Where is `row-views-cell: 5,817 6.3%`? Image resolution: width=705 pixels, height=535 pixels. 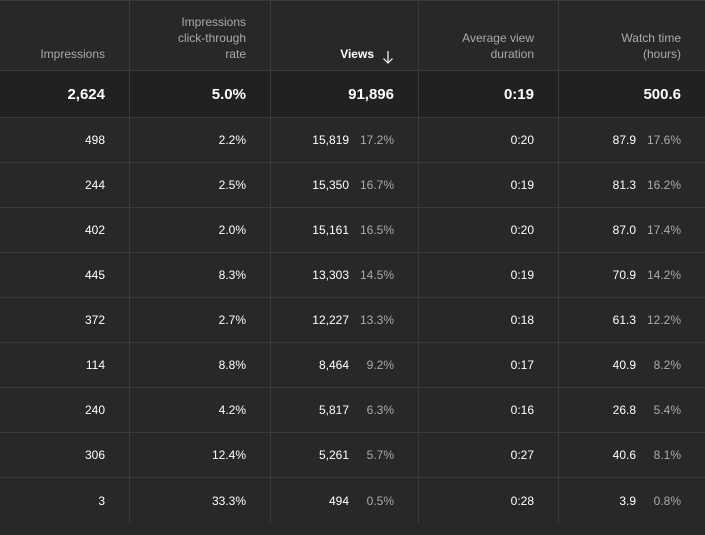 row-views-cell: 5,817 6.3% is located at coordinates (344, 410).